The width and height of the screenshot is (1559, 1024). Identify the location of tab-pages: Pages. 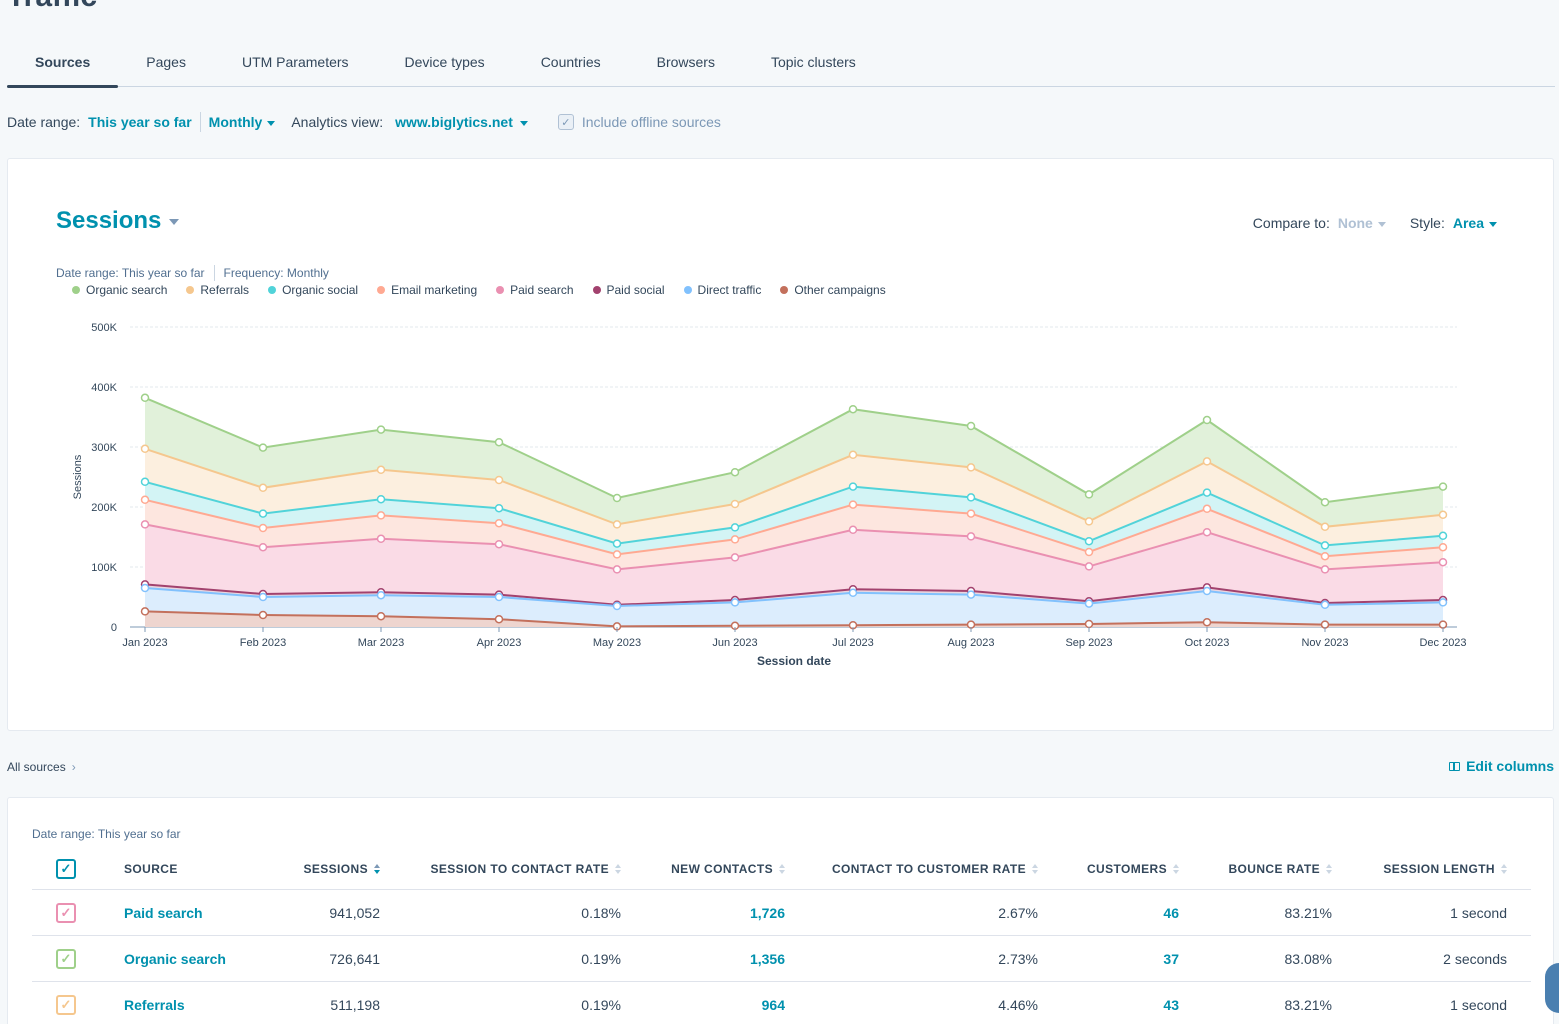
(166, 62).